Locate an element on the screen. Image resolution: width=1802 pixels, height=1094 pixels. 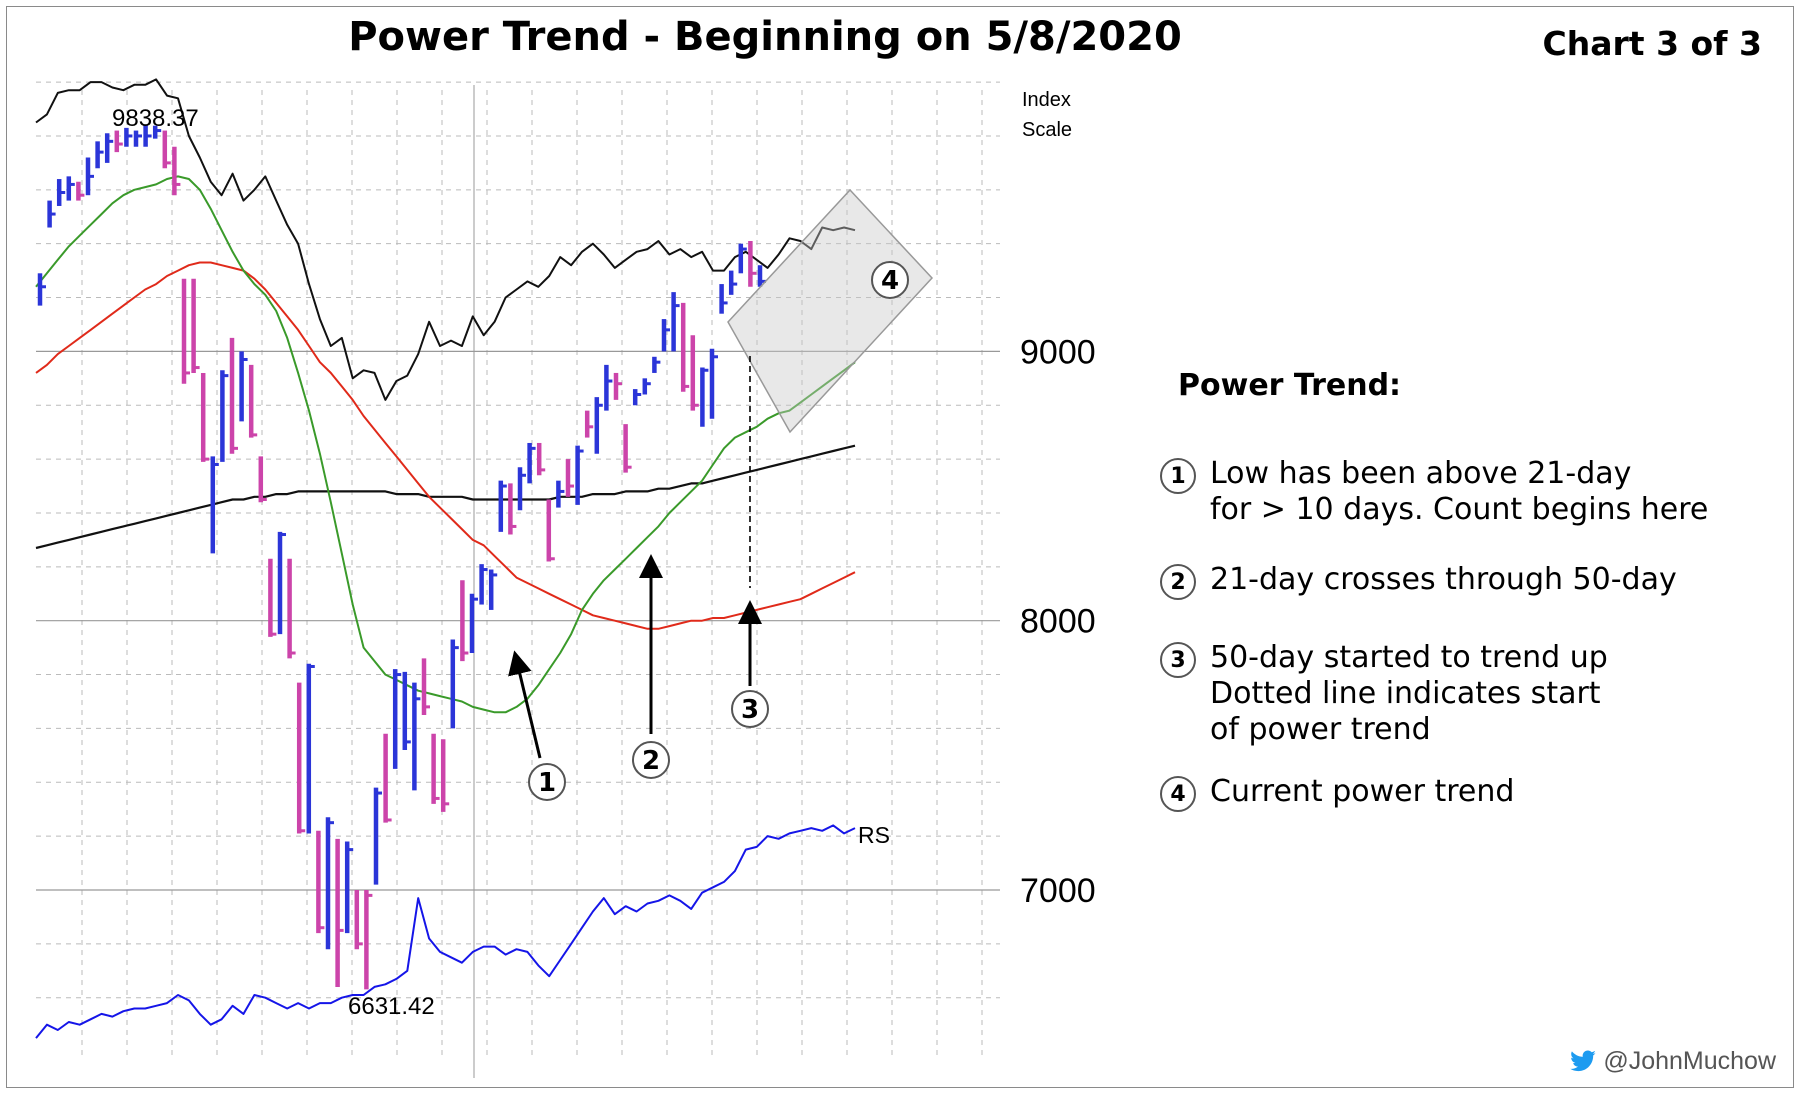
legend-item-2: 2 21-day crosses through 50-day is located at coordinates (1418, 581).